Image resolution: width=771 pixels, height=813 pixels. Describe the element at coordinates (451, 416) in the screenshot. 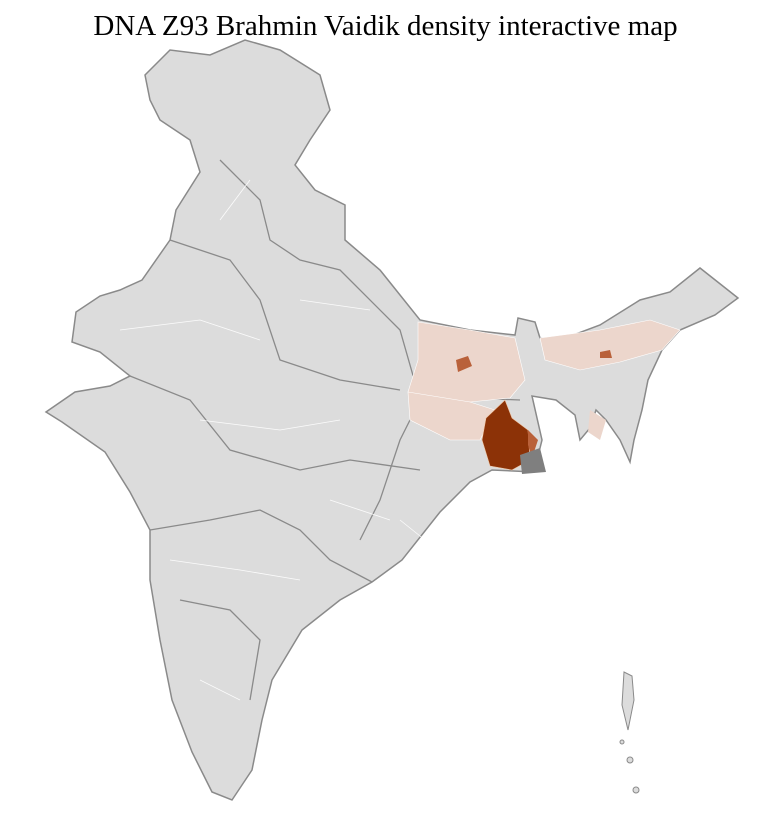

I see `region-low-jharkhand` at that location.